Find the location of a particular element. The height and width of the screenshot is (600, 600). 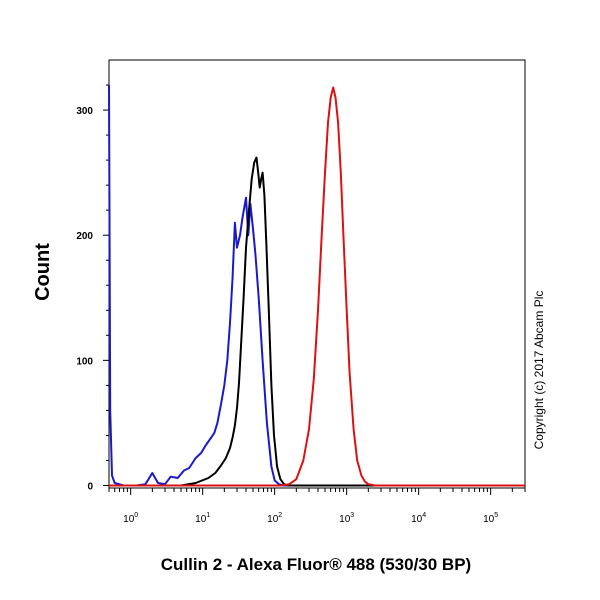

x-tick-label: 10² is located at coordinates (274, 518).